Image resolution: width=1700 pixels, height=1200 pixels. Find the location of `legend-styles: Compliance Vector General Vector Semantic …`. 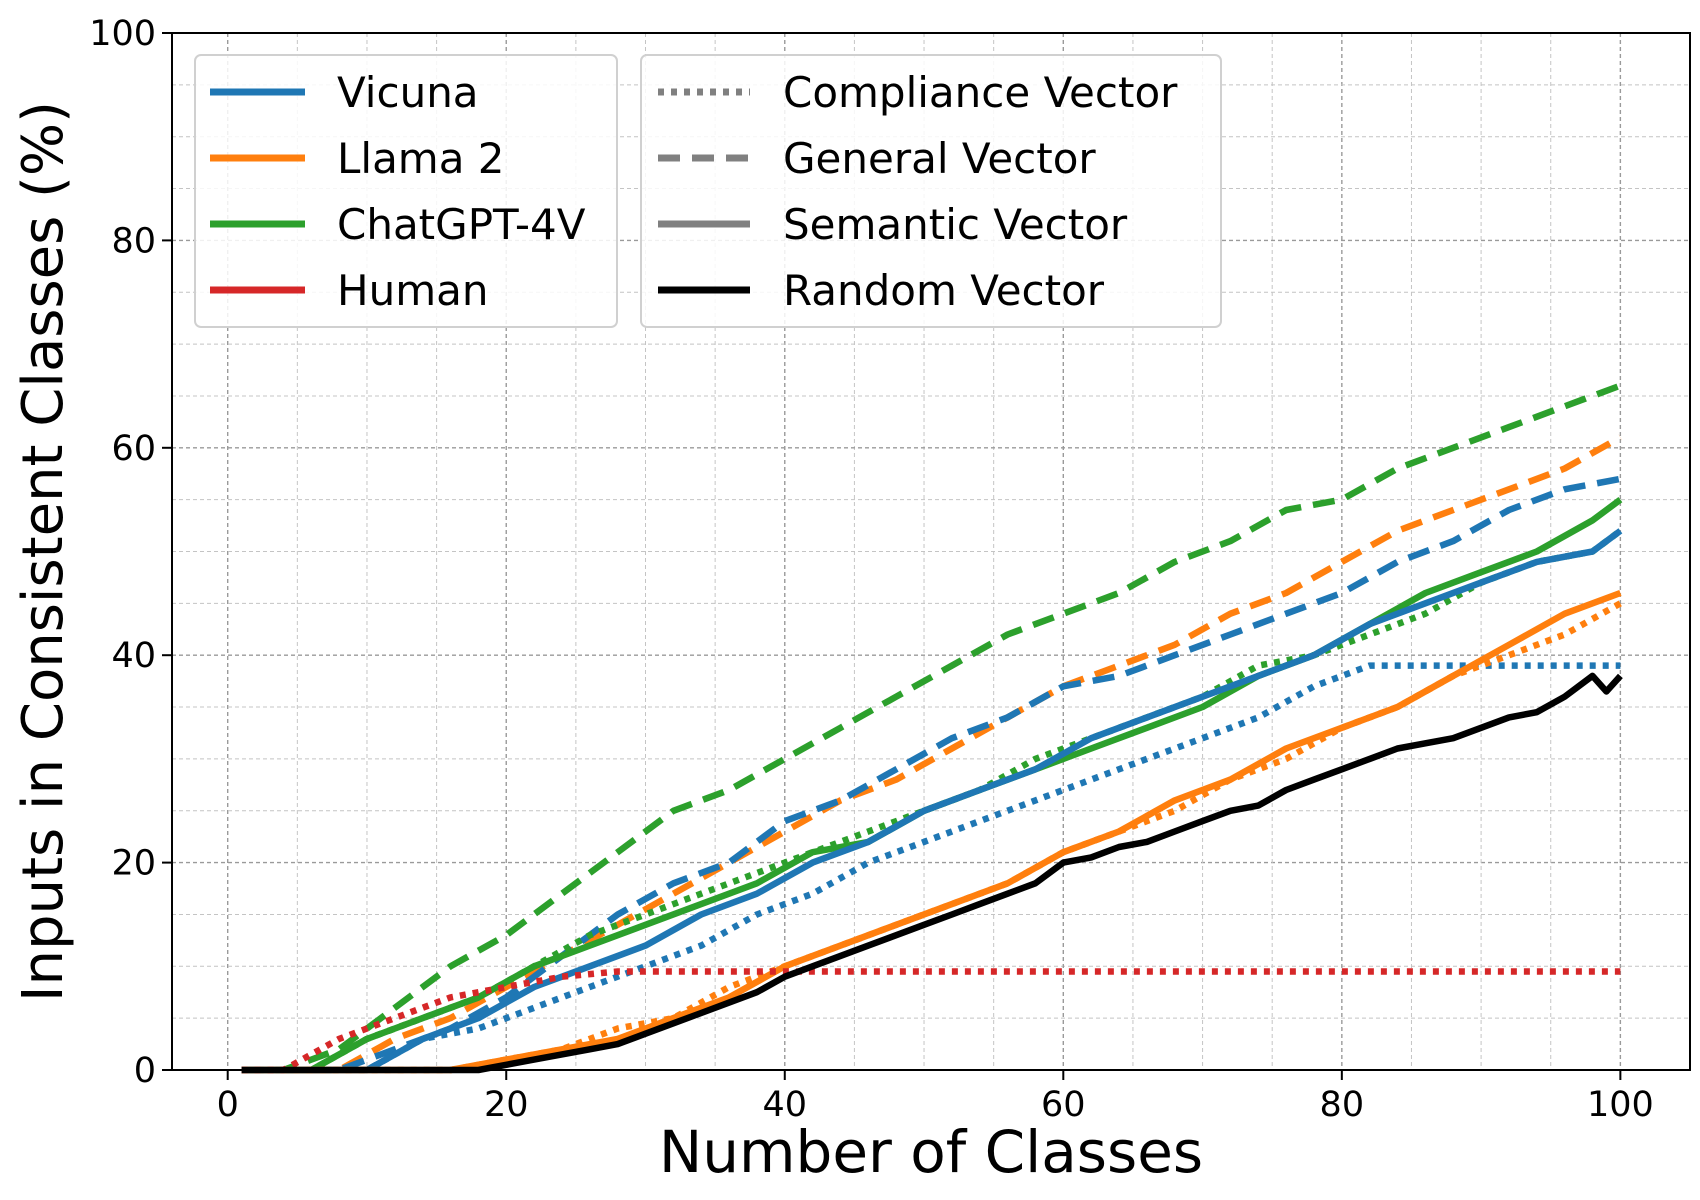

legend-styles: Compliance Vector General Vector Semantic … is located at coordinates (931, 191).